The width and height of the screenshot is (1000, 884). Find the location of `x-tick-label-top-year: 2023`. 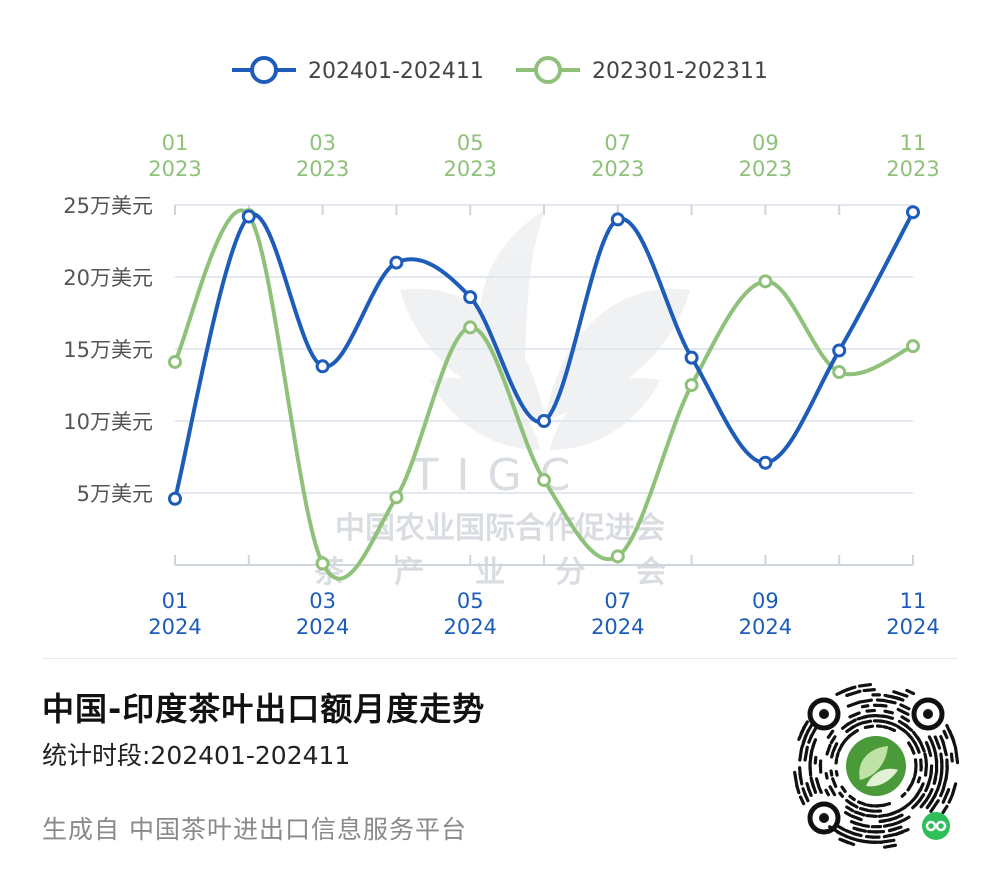

x-tick-label-top-year: 2023 is located at coordinates (322, 169).